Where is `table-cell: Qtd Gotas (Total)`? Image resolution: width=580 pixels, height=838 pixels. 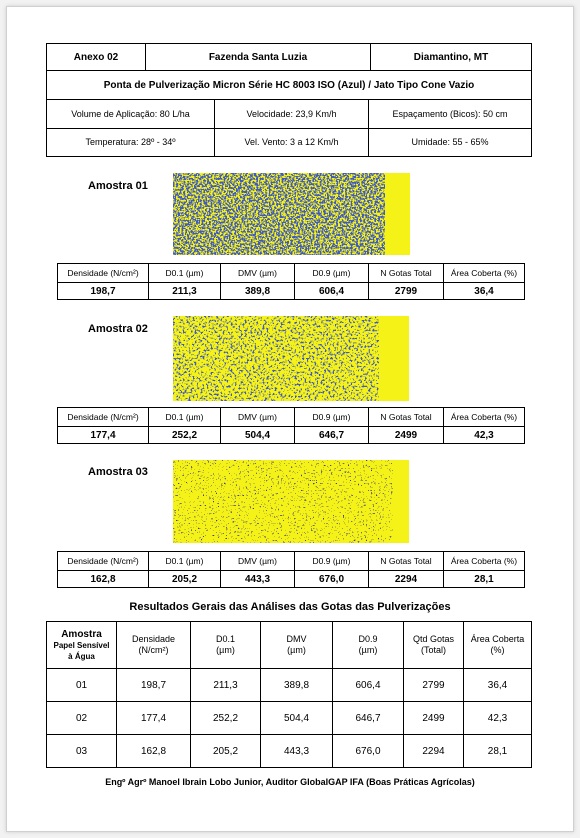
table-cell: Qtd Gotas (Total) is located at coordinates (433, 645).